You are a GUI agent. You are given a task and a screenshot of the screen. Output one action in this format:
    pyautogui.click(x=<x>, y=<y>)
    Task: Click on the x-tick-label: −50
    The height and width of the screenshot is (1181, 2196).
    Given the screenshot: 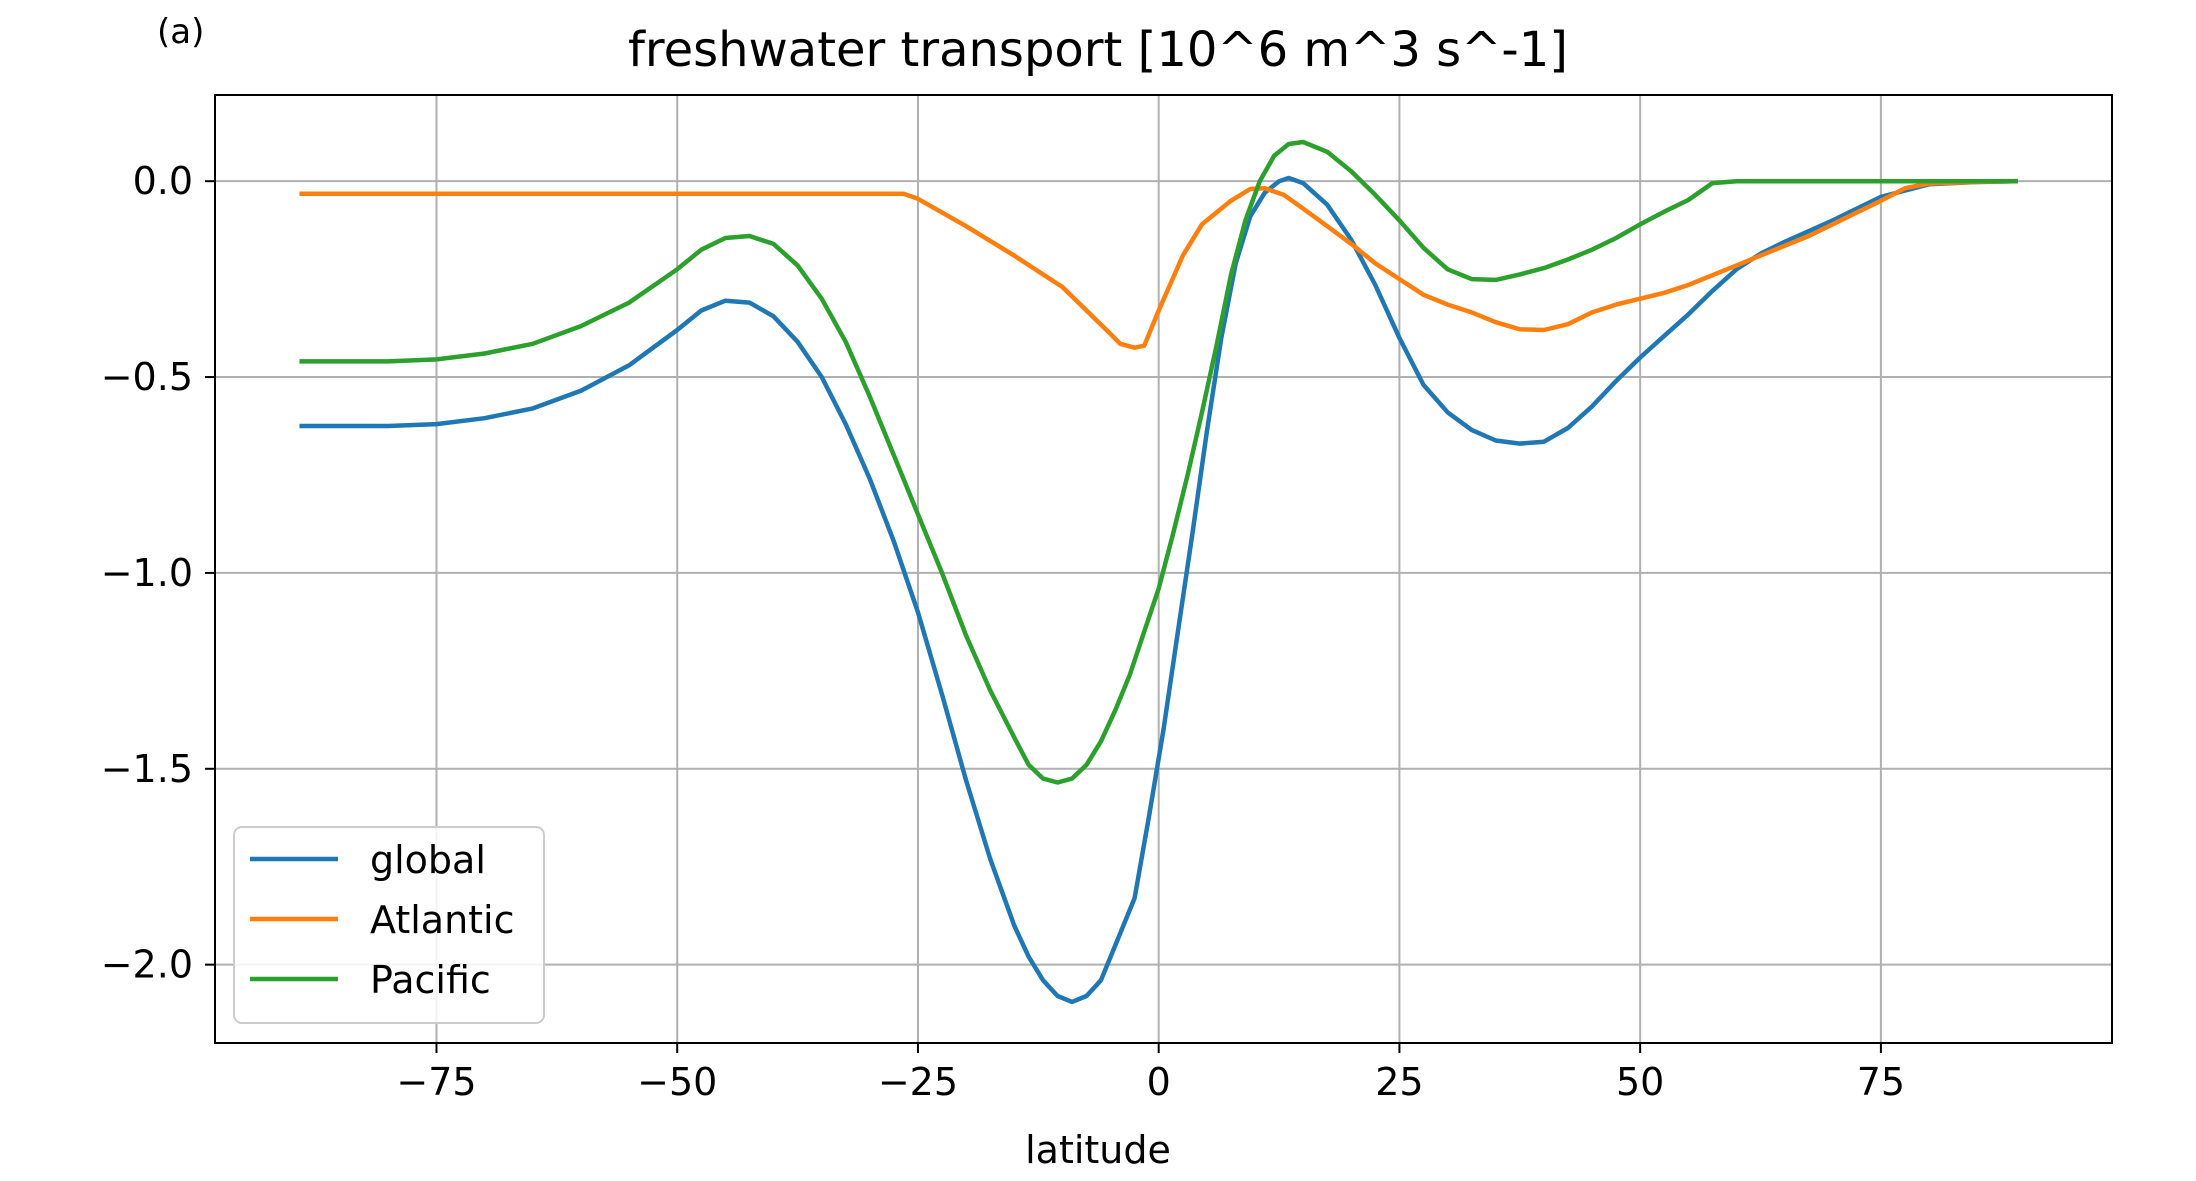 What is the action you would take?
    pyautogui.click(x=677, y=1082)
    